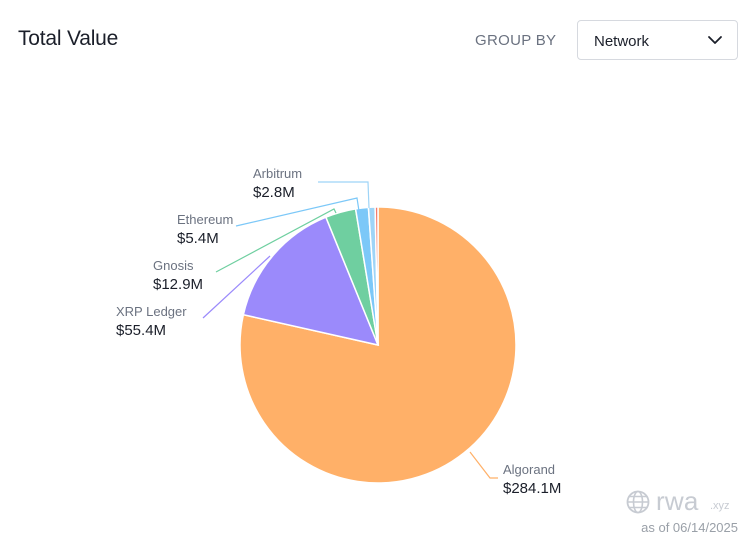 The height and width of the screenshot is (543, 748). Describe the element at coordinates (376, 276) in the screenshot. I see `pie-slice-other` at that location.